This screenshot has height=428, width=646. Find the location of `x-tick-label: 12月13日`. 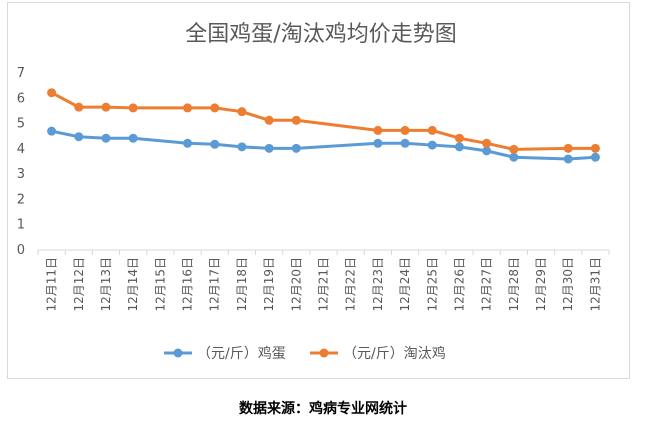

x-tick-label: 12月13日 is located at coordinates (106, 284).